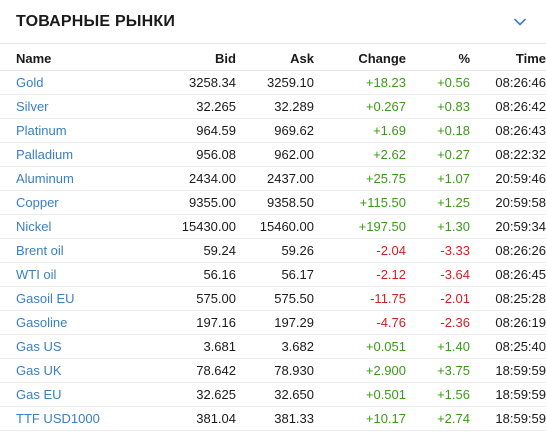 Image resolution: width=546 pixels, height=439 pixels. I want to click on instrument-cell: Platinum, so click(68, 130).